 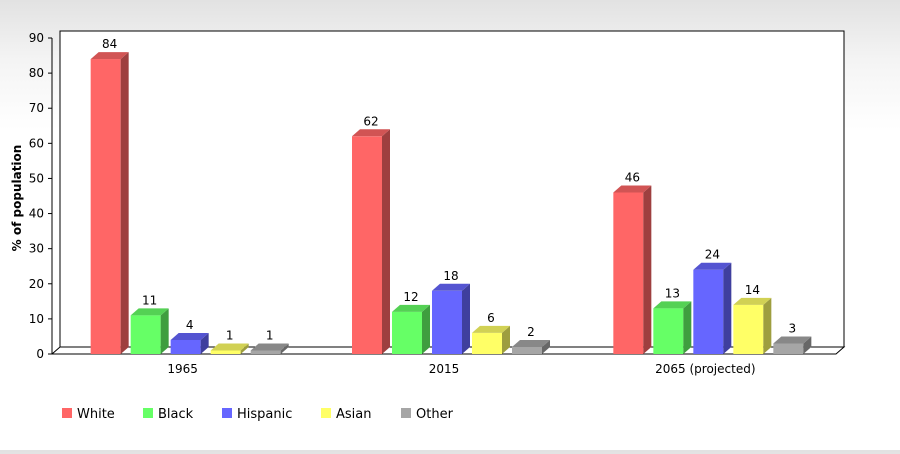 What do you see at coordinates (109, 44) in the screenshot?
I see `bar-value-label: 84` at bounding box center [109, 44].